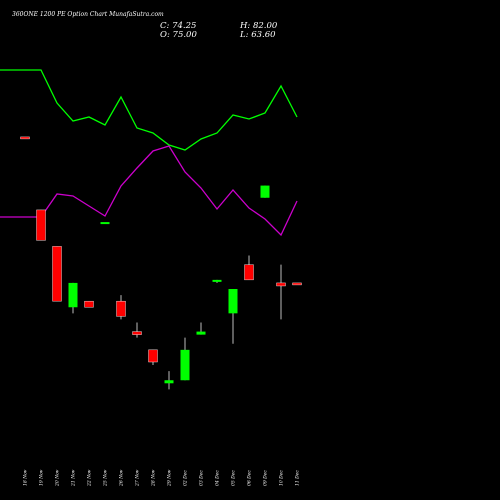  What do you see at coordinates (218, 478) in the screenshot?
I see `x-tick-label: 04 Dec` at bounding box center [218, 478].